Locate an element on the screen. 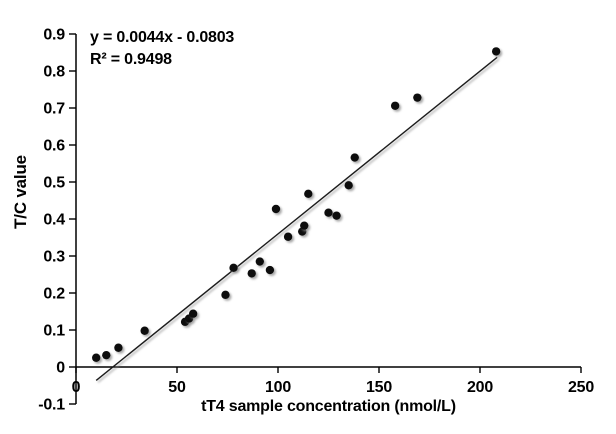 The width and height of the screenshot is (616, 434). trendline-equation: y = 0.0044x - 0.0803 is located at coordinates (162, 37).